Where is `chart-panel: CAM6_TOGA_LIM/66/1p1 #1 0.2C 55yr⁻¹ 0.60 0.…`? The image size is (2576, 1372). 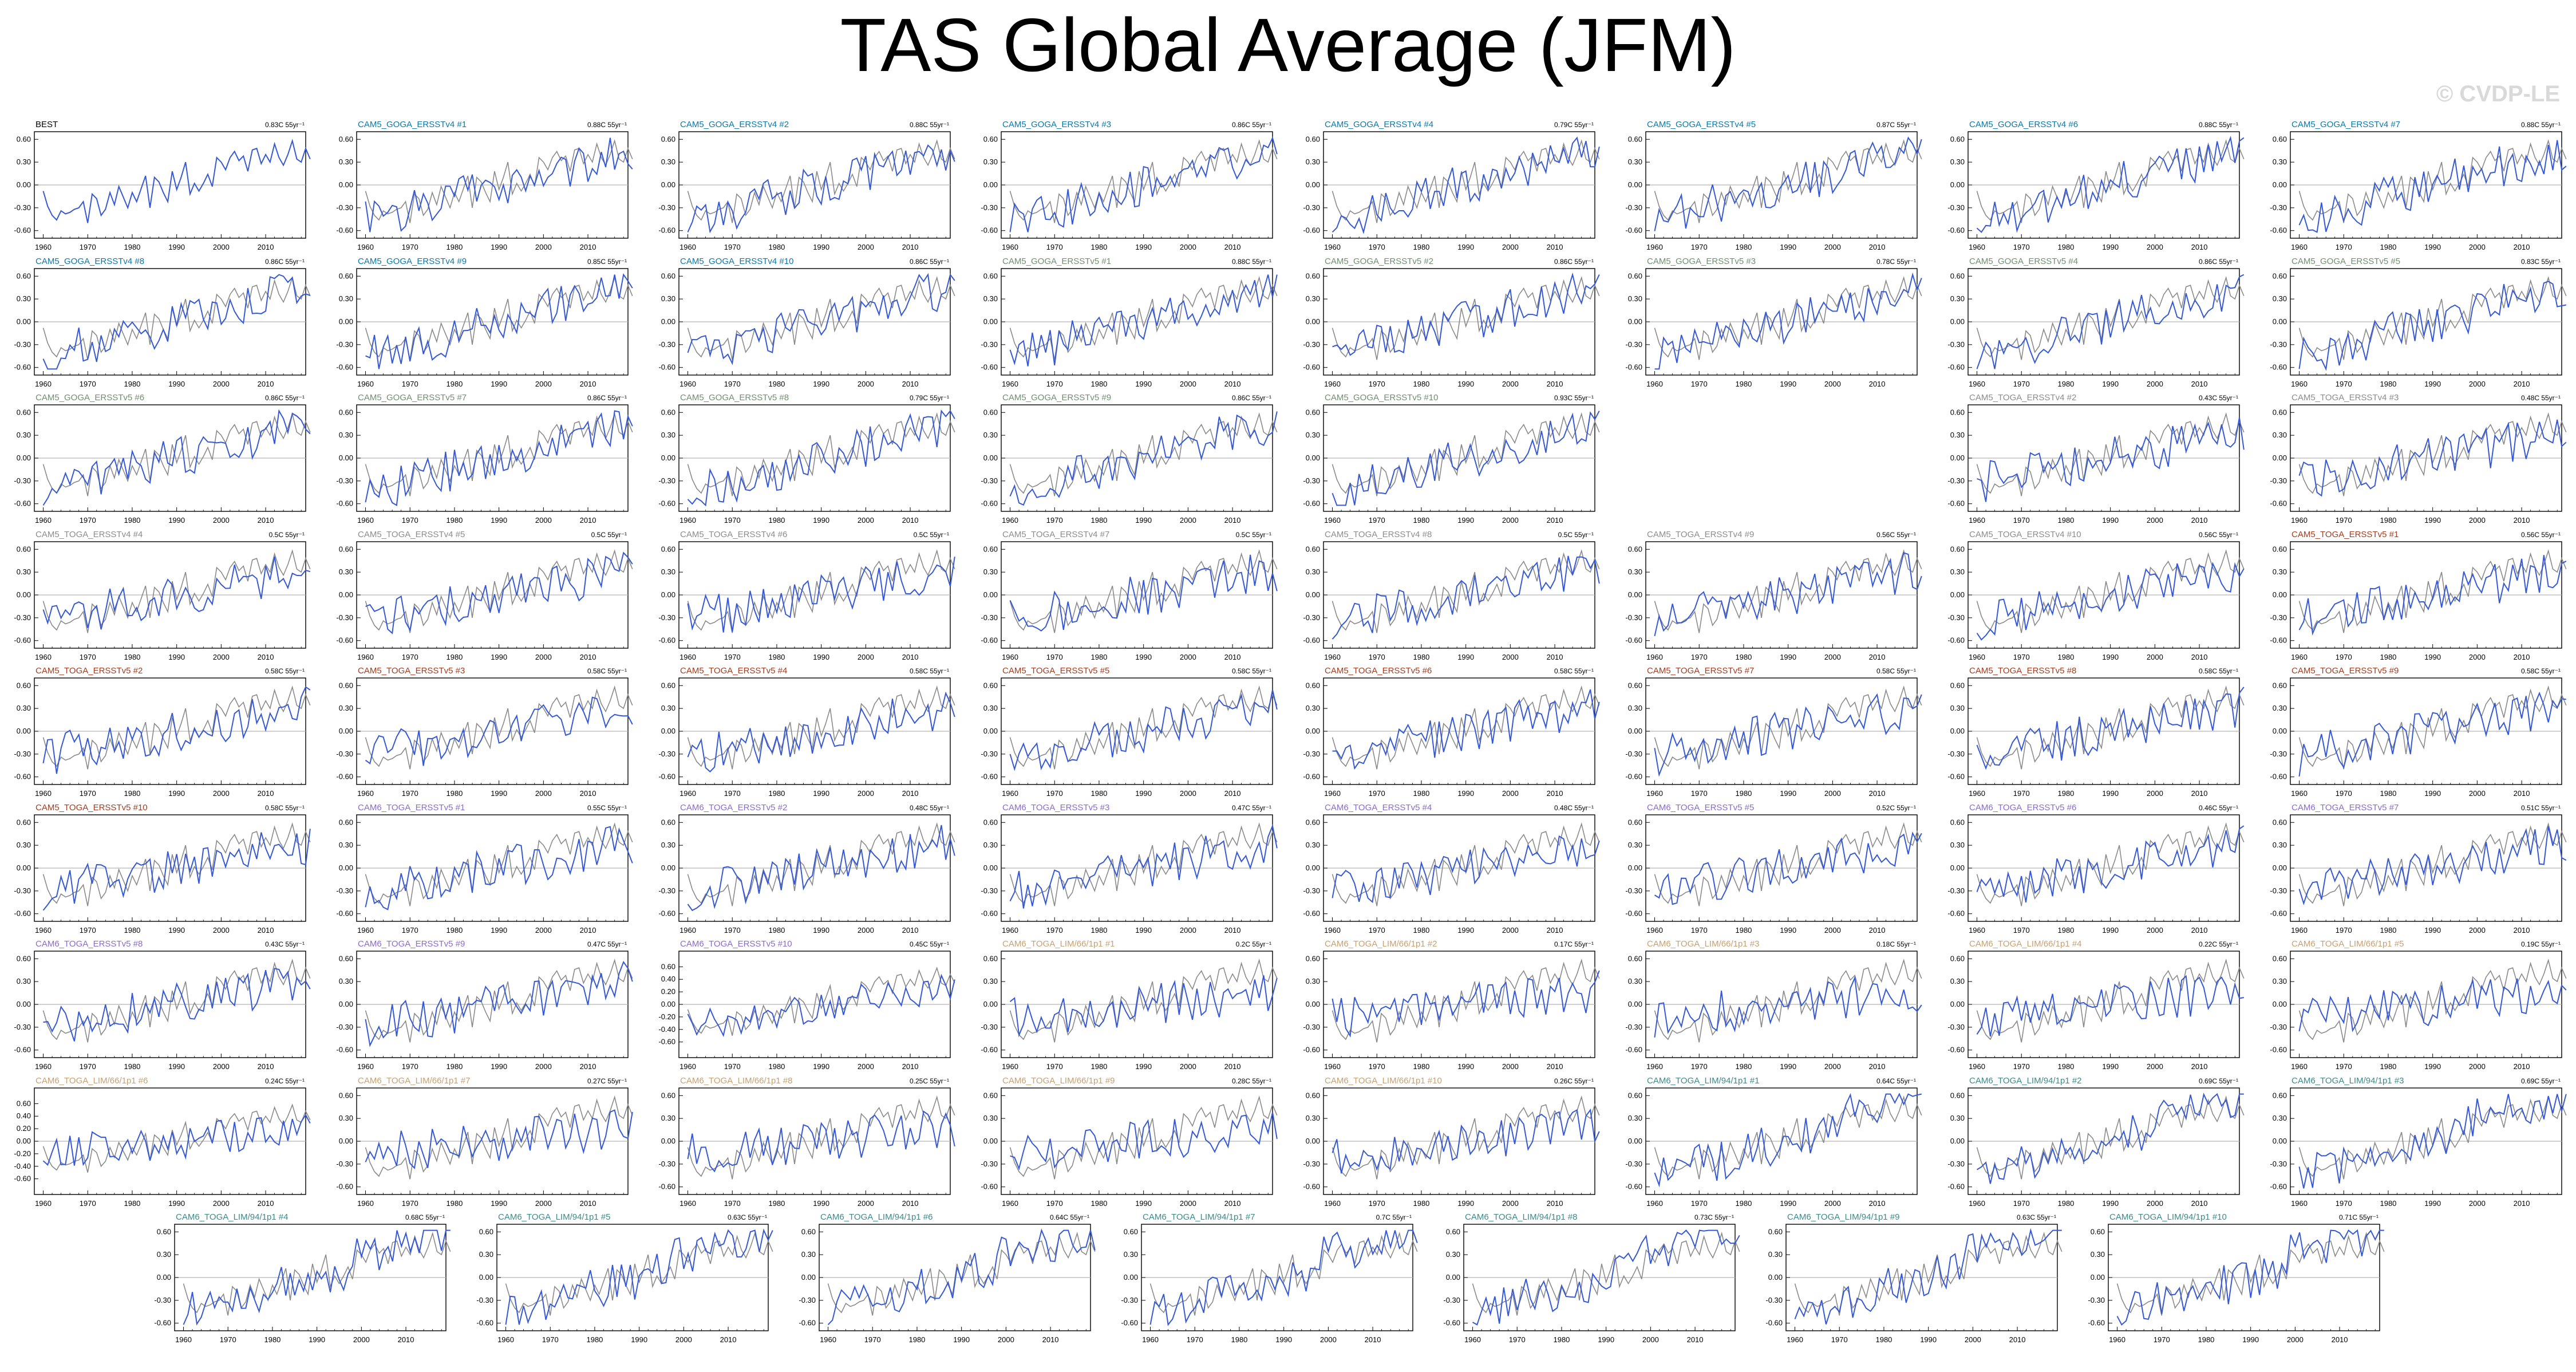
chart-panel: CAM6_TOGA_LIM/66/1p1 #1 0.2C 55yr⁻¹ 0.60 0.… is located at coordinates (1129, 1007).